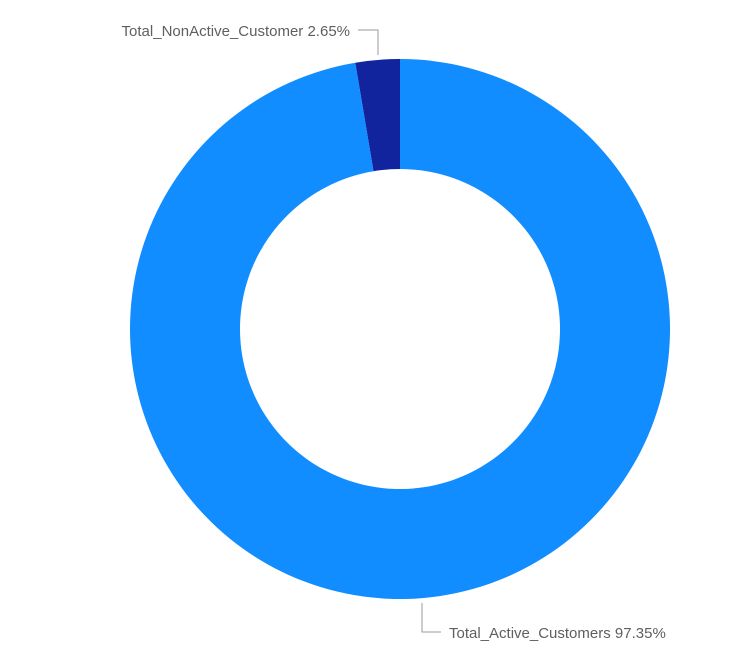  Describe the element at coordinates (431, 618) in the screenshot. I see `leader-line-total-active-customers` at that location.